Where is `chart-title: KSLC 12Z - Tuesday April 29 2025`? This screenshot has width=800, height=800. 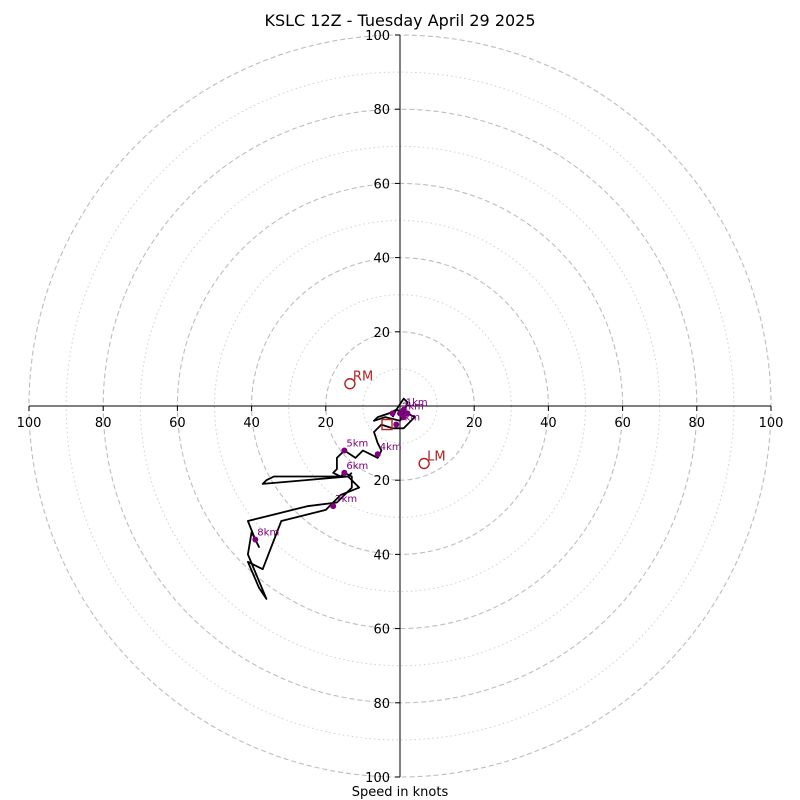
chart-title: KSLC 12Z - Tuesday April 29 2025 is located at coordinates (399, 20).